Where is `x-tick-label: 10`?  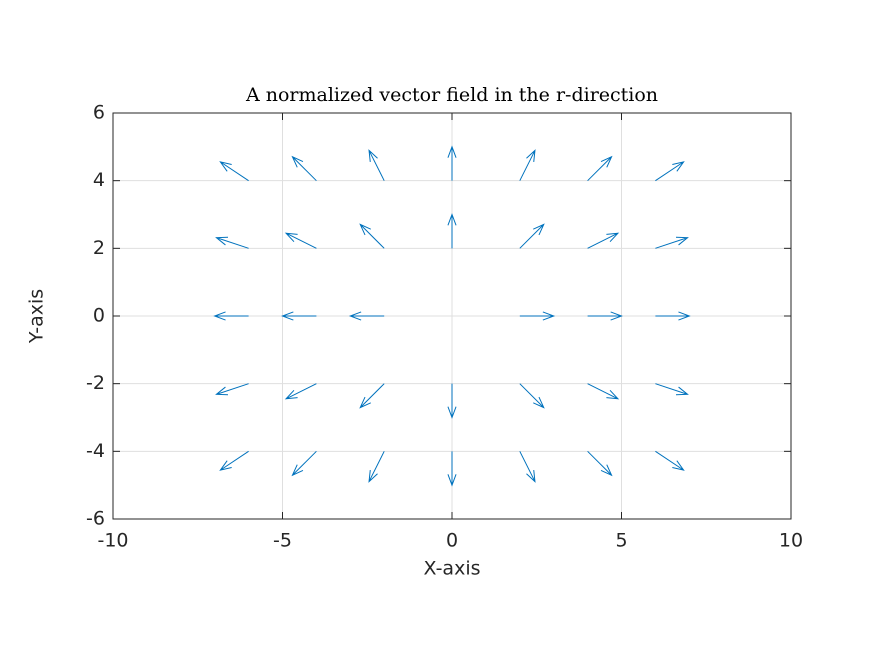 x-tick-label: 10 is located at coordinates (791, 541).